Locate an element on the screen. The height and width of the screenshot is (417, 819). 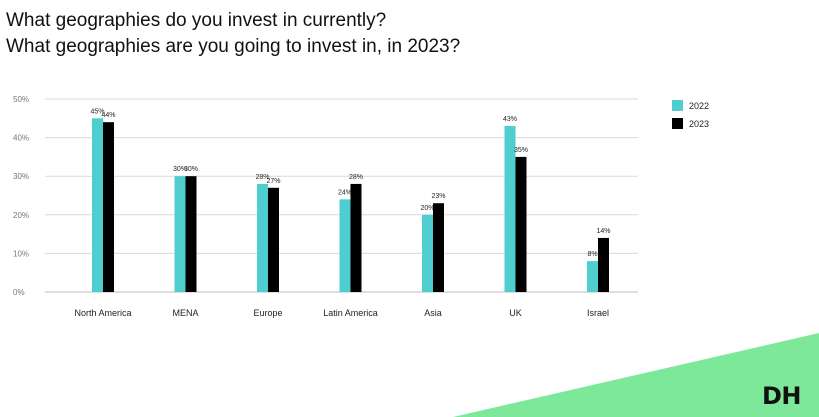
x-tick-label: Asia is located at coordinates (433, 313).